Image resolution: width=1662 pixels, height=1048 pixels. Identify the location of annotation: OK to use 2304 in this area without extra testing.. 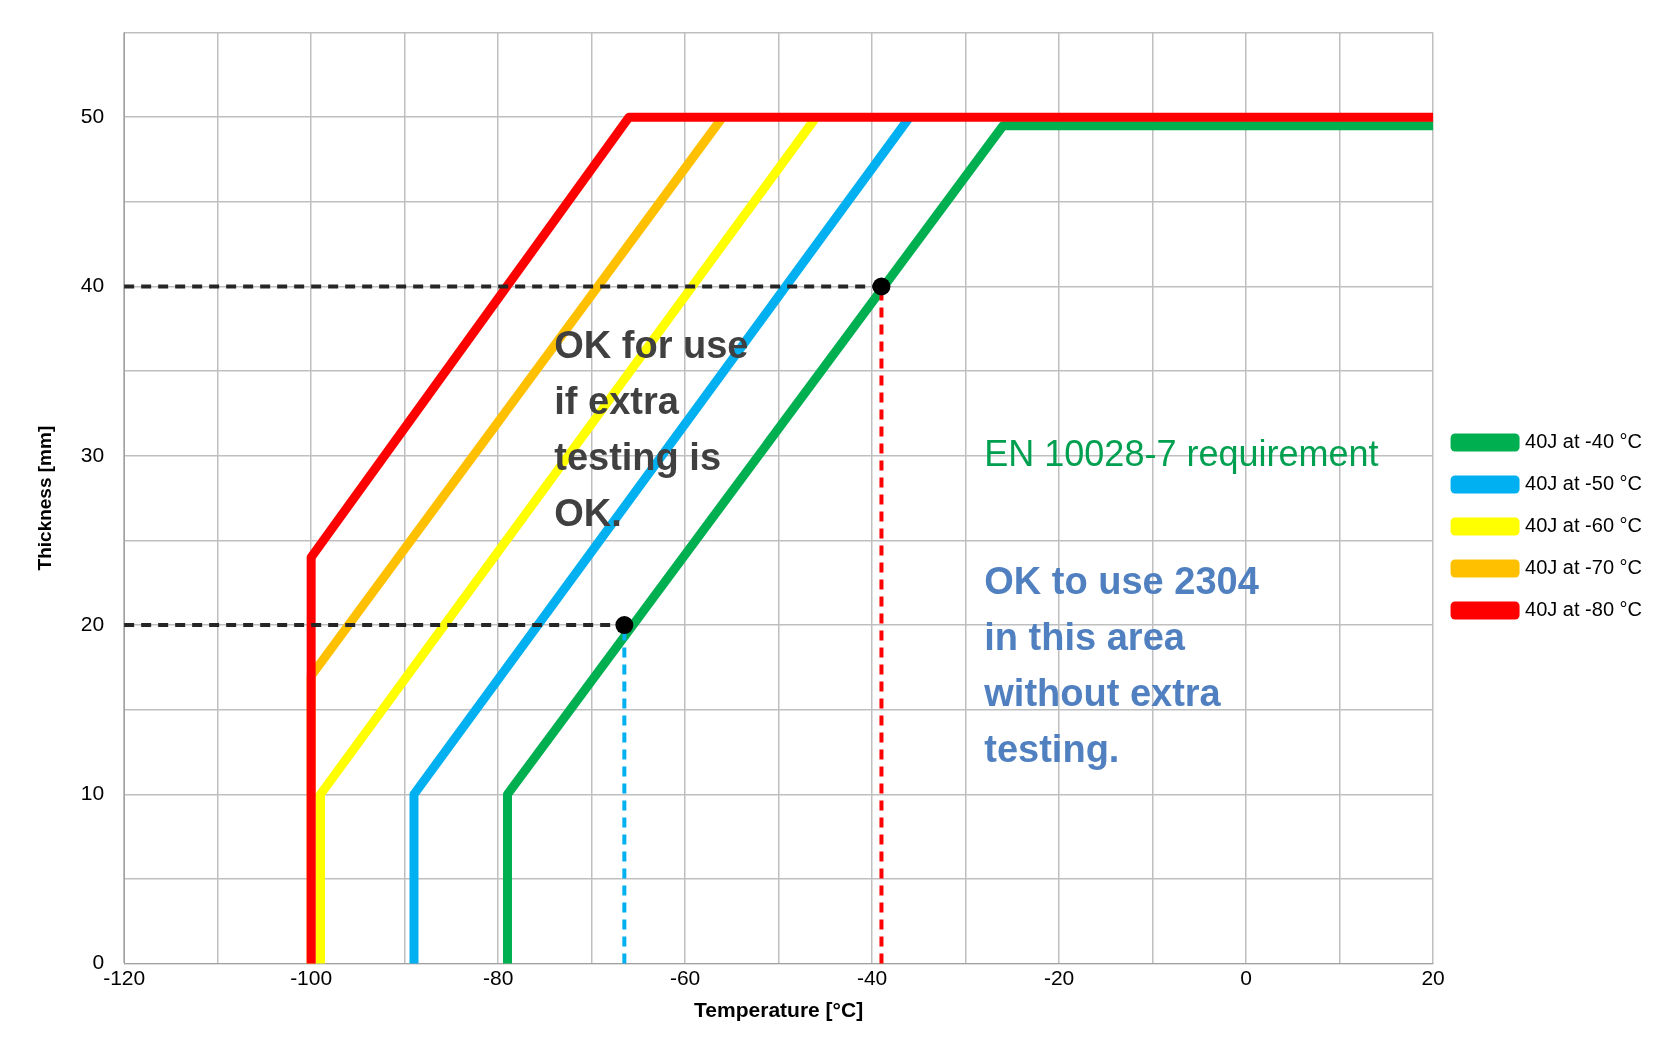
(1121, 664).